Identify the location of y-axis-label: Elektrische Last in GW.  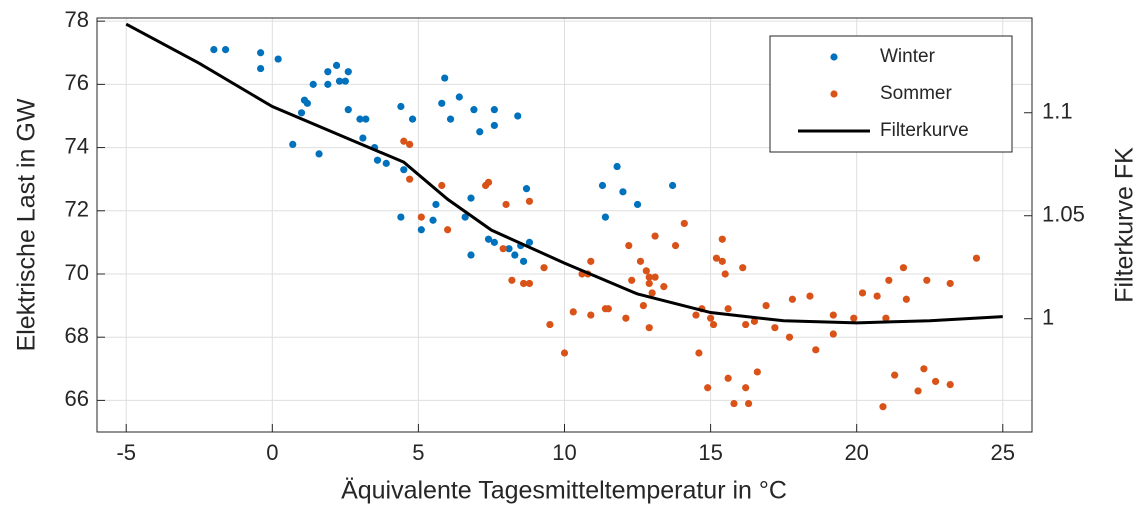
(27, 224).